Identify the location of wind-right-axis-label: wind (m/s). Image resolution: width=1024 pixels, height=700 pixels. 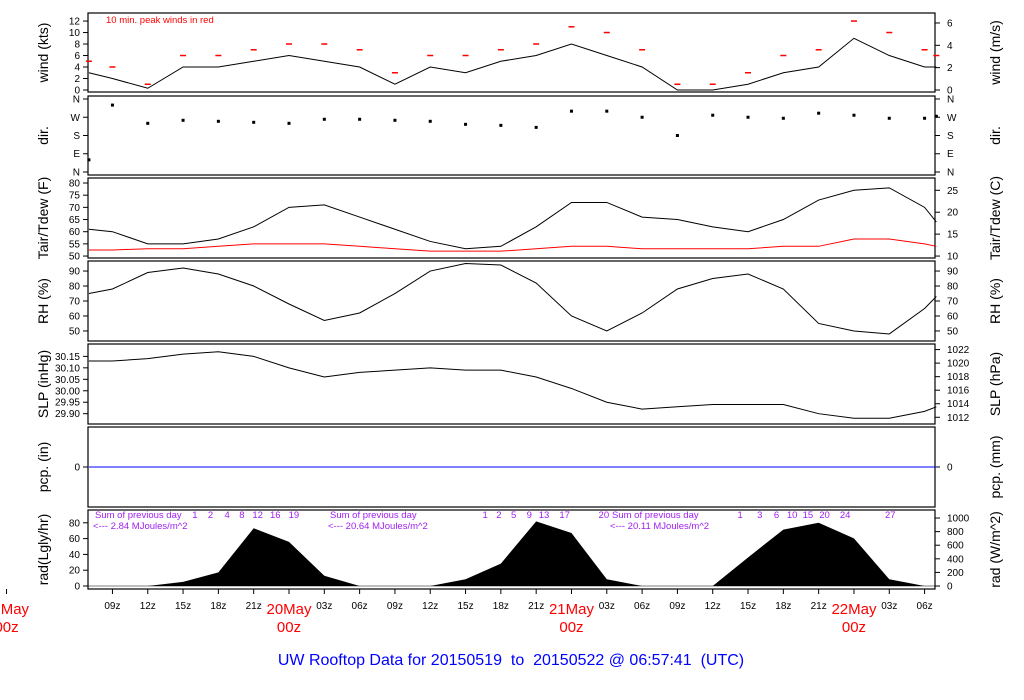
(995, 53).